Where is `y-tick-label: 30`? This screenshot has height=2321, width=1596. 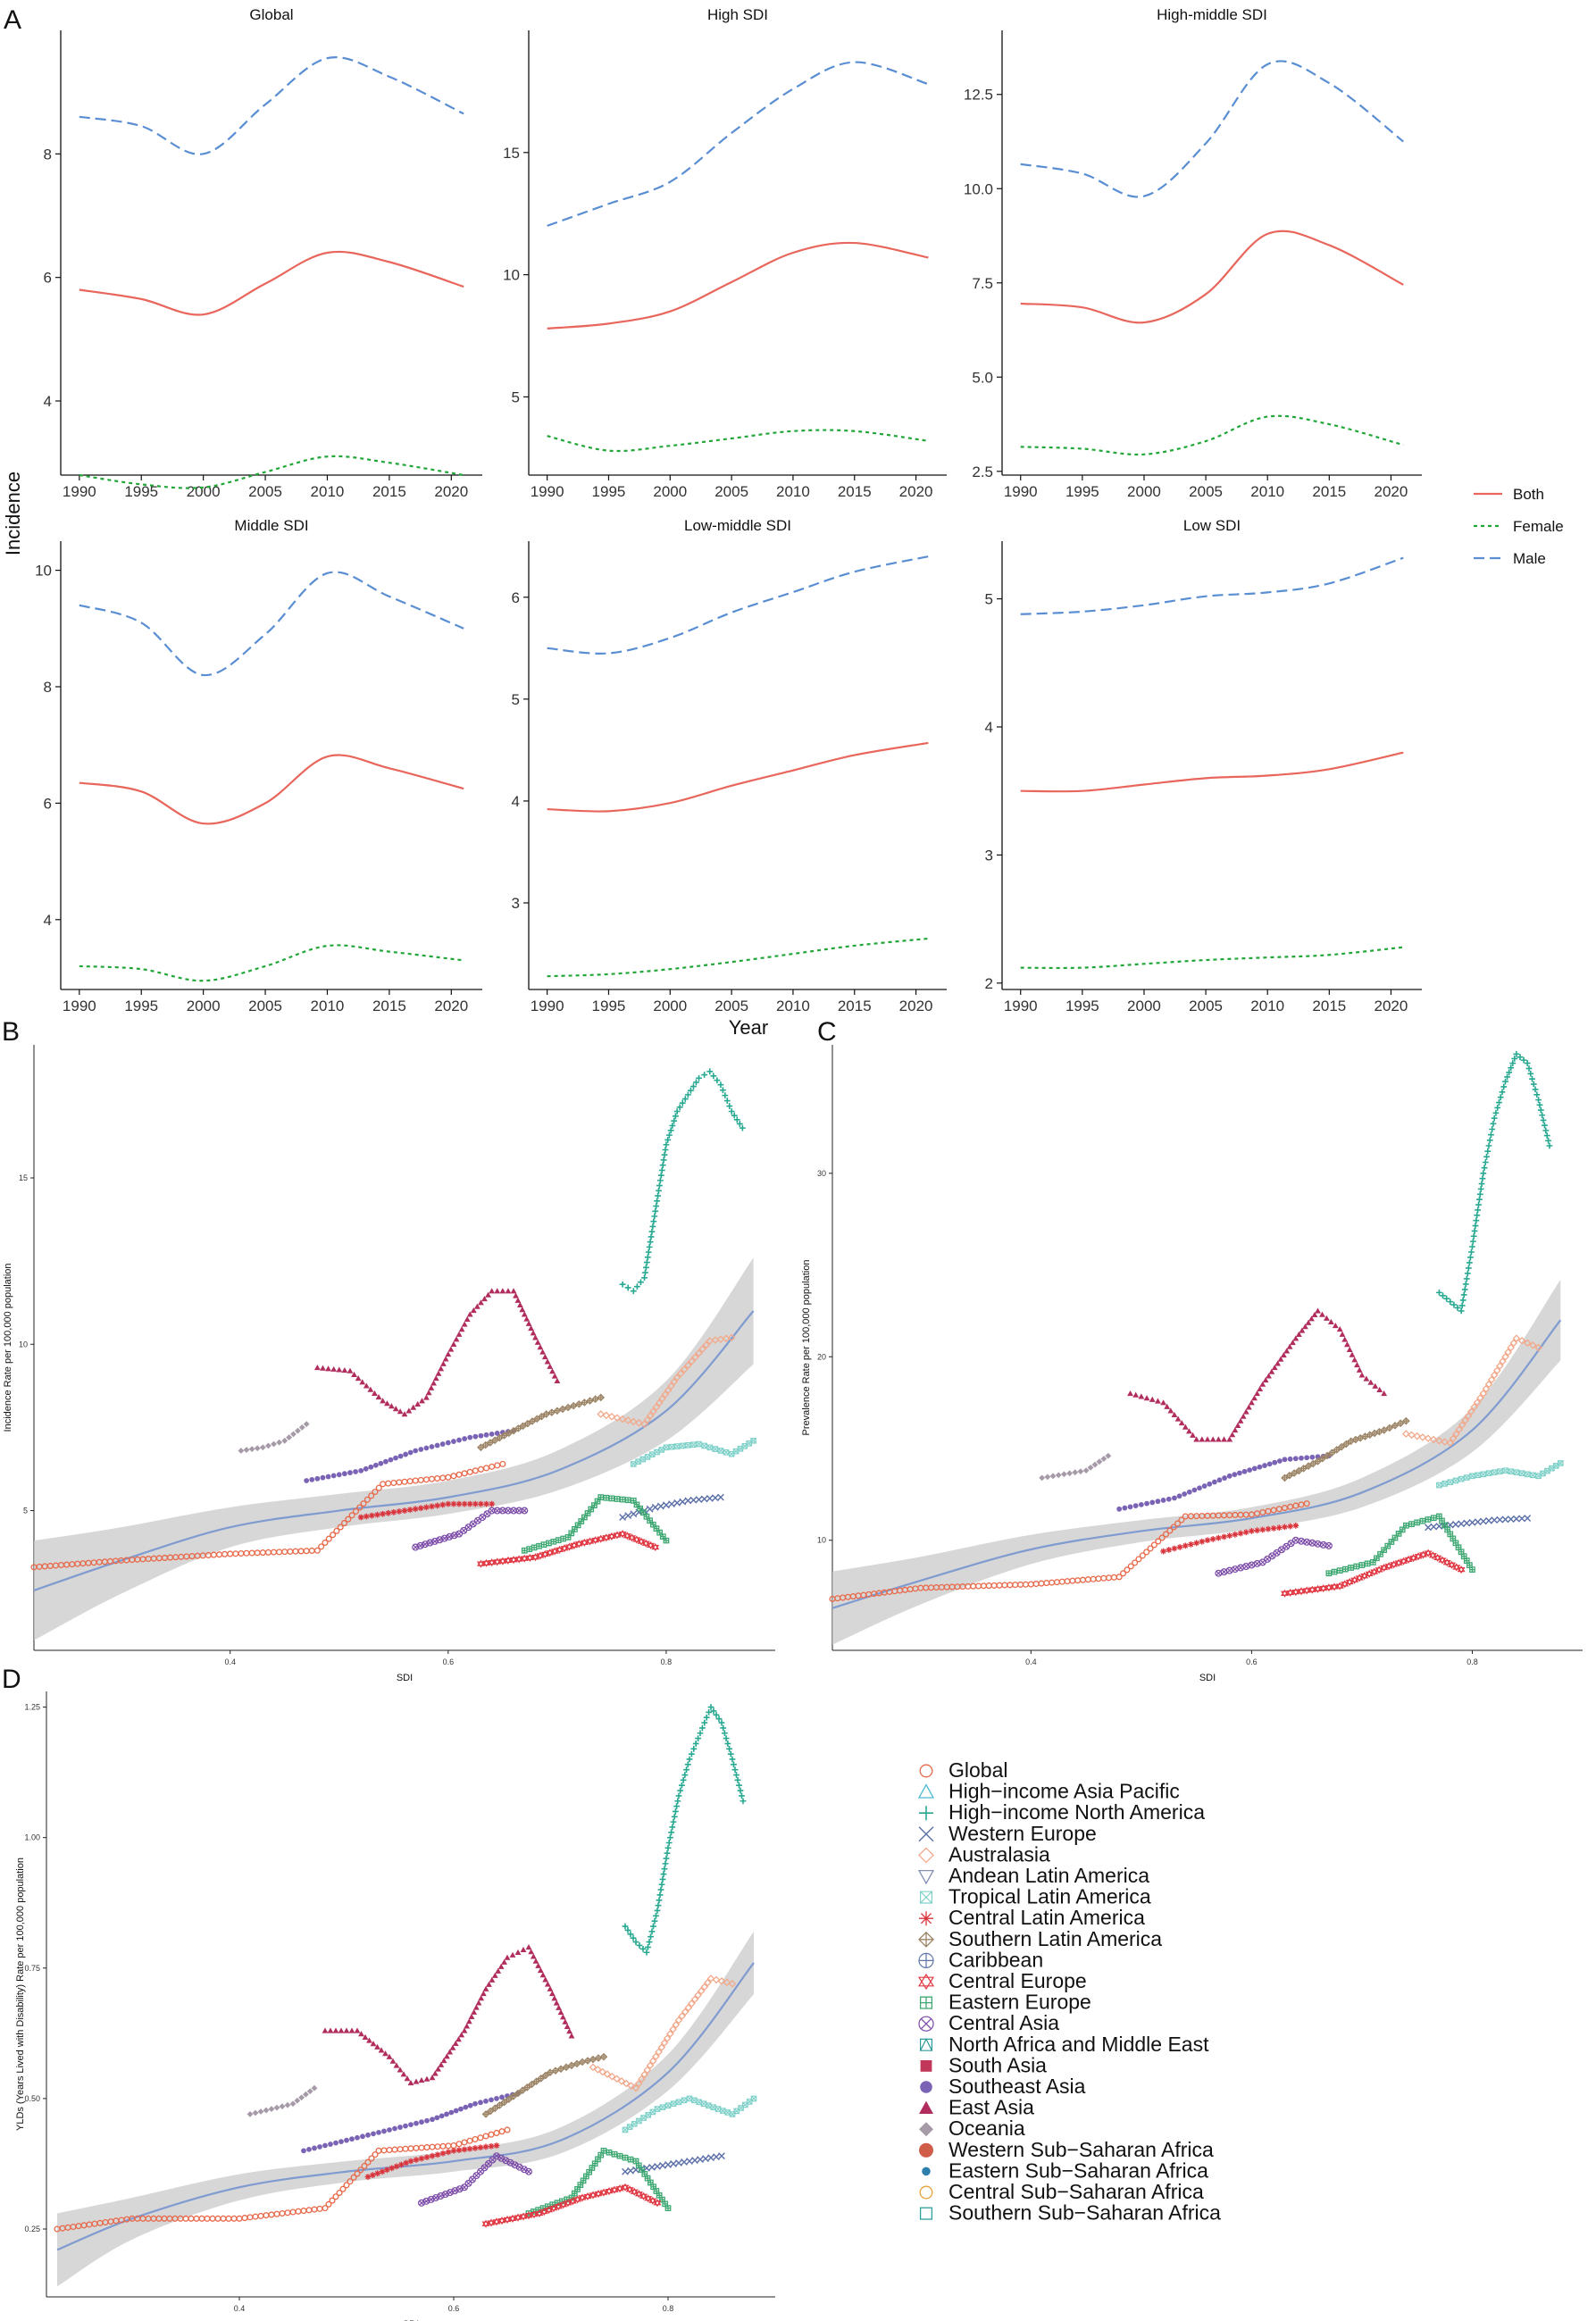 y-tick-label: 30 is located at coordinates (821, 1173).